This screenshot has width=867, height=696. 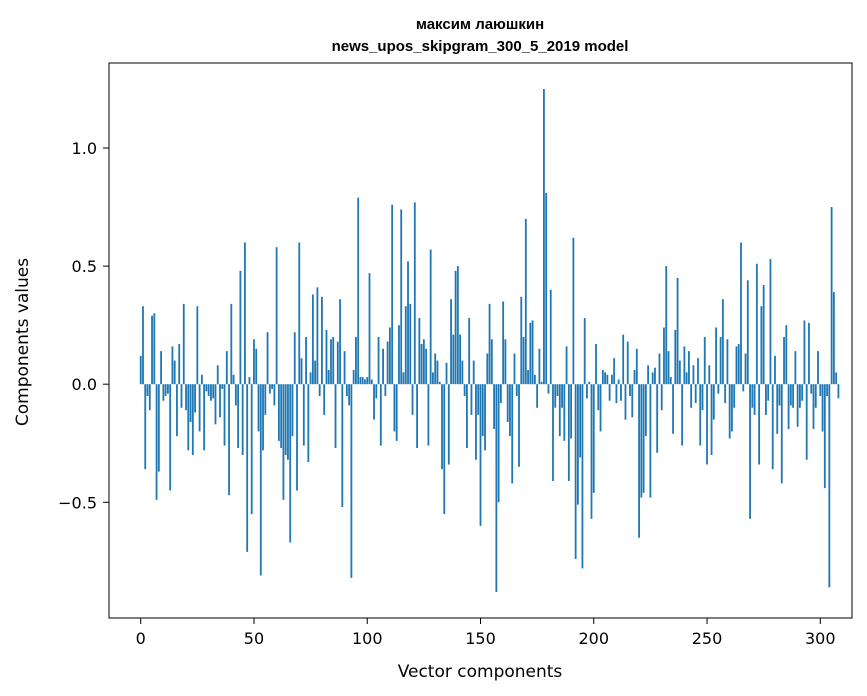 What do you see at coordinates (84, 148) in the screenshot?
I see `y-tick-label: 1.0` at bounding box center [84, 148].